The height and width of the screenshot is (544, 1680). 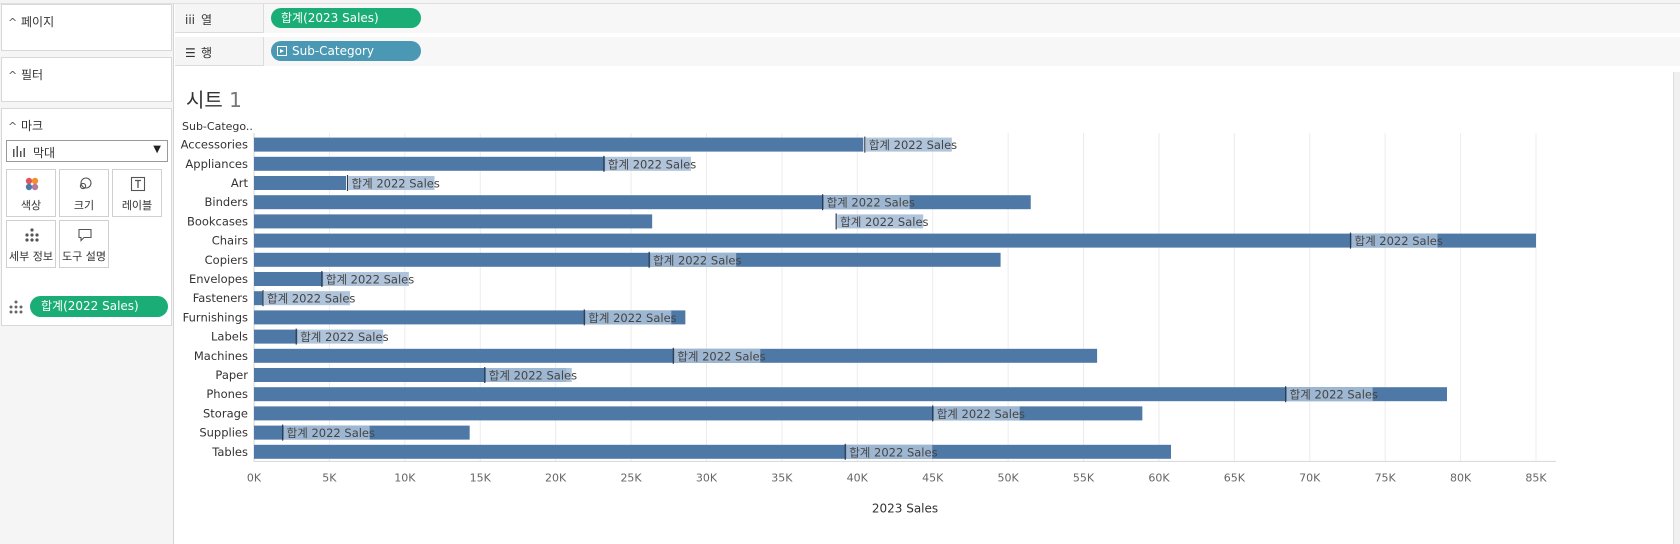 What do you see at coordinates (218, 279) in the screenshot?
I see `category-label: Envelopes` at bounding box center [218, 279].